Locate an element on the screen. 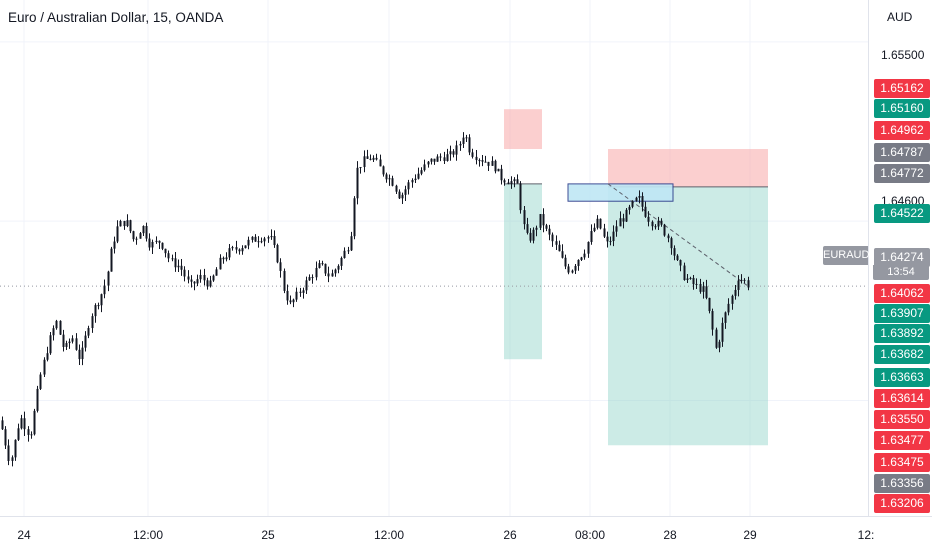 Image resolution: width=932 pixels, height=551 pixels. short-position-2-stop-zone is located at coordinates (688, 168).